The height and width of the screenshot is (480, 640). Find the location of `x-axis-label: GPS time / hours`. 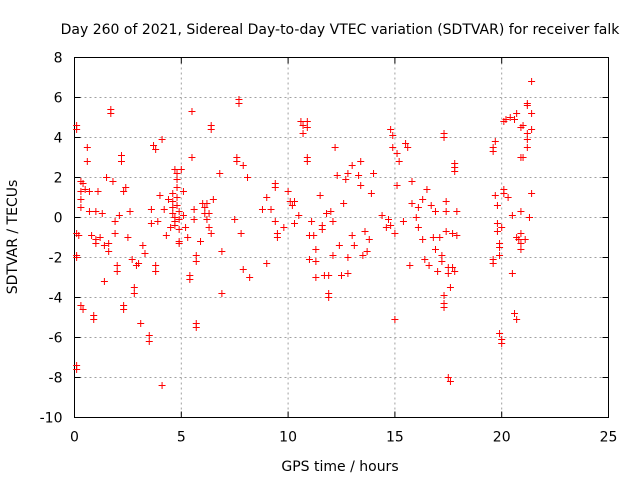

x-axis-label: GPS time / hours is located at coordinates (339, 467).